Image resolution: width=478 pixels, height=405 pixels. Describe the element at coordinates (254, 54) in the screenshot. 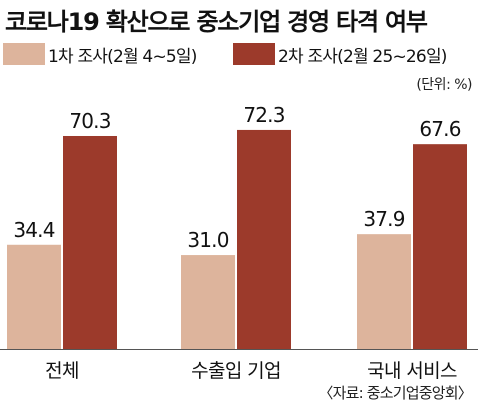

I see `legend-swatch-series2` at that location.